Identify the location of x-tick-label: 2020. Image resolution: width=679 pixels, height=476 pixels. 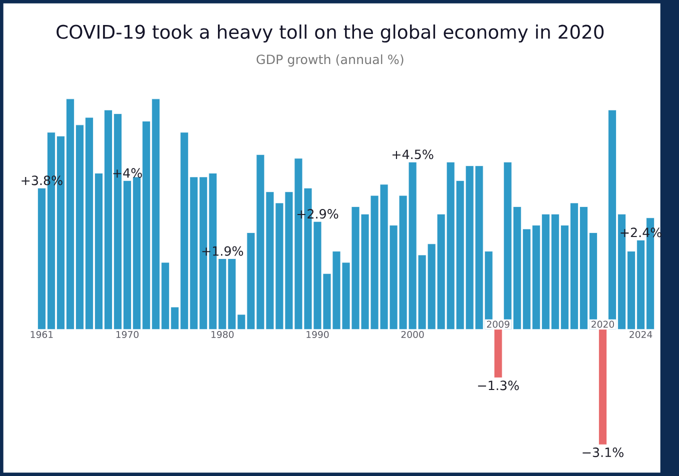
(603, 324).